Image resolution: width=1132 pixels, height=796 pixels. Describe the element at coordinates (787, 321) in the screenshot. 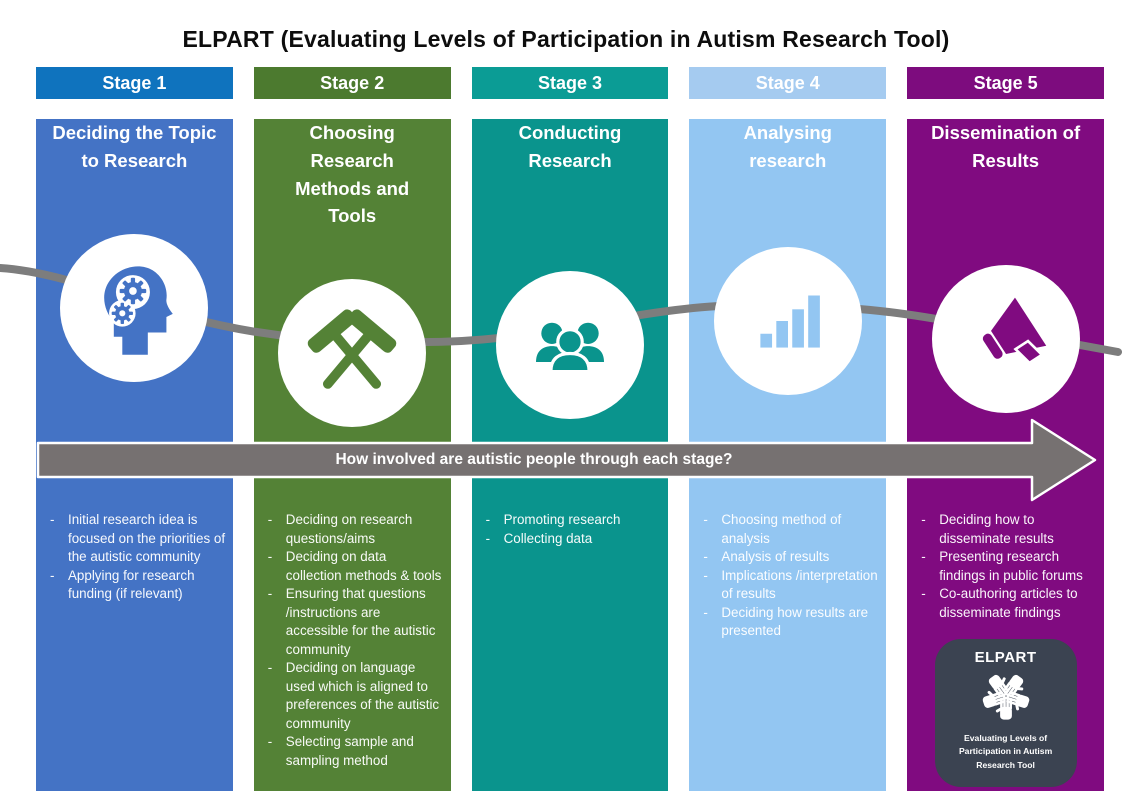

I see `bar-chart-icon` at that location.